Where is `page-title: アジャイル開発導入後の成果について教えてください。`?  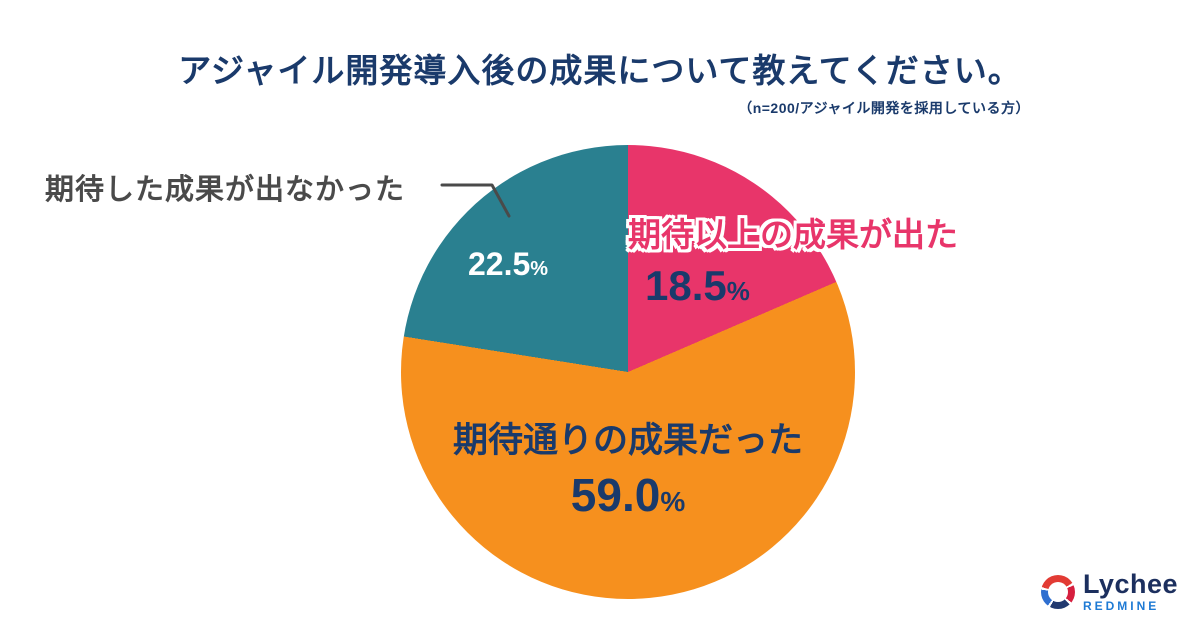
page-title: アジャイル開発導入後の成果について教えてください。 is located at coordinates (600, 70).